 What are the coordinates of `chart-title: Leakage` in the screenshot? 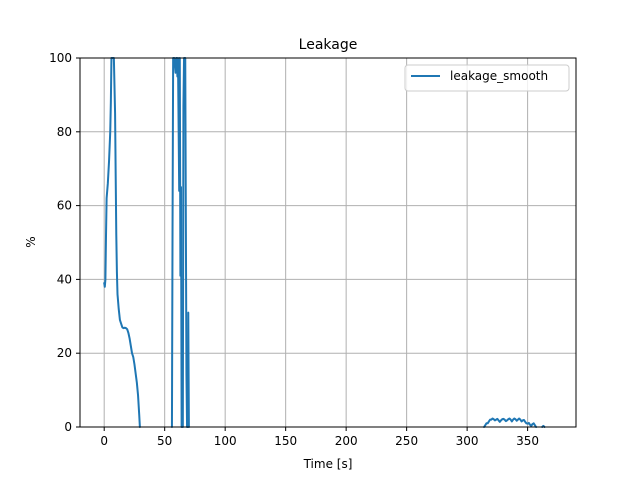 It's located at (328, 45).